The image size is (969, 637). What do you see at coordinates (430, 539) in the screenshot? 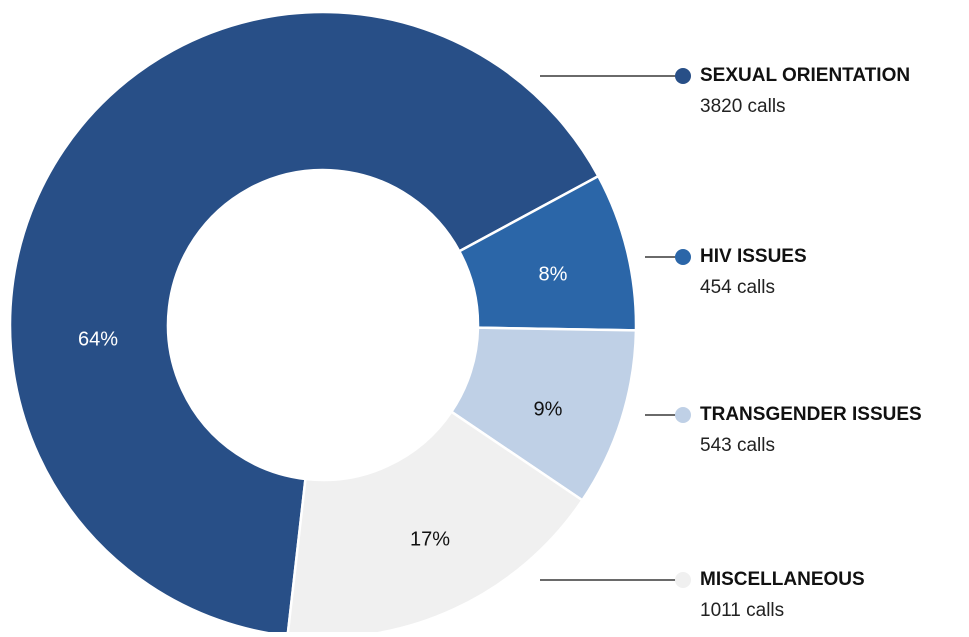
I see `slice-label: 17%` at bounding box center [430, 539].